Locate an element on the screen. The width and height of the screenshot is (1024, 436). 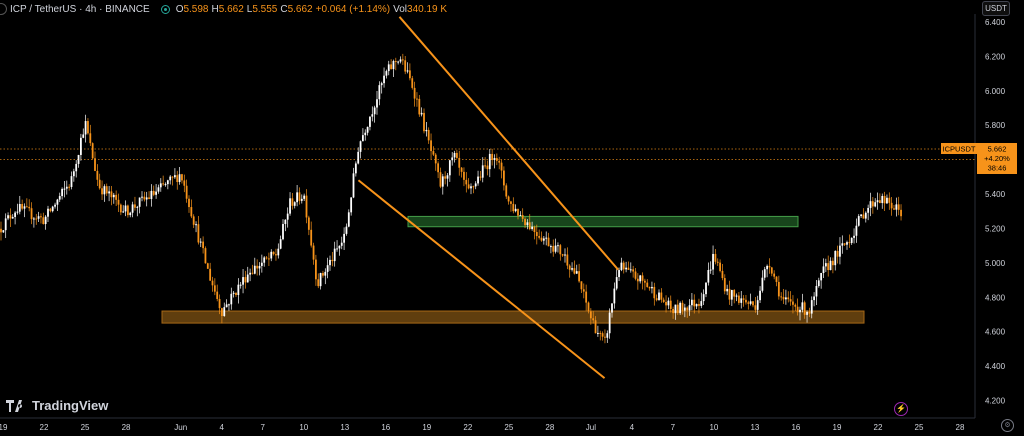
x-tick-label: 13 is located at coordinates (754, 427).